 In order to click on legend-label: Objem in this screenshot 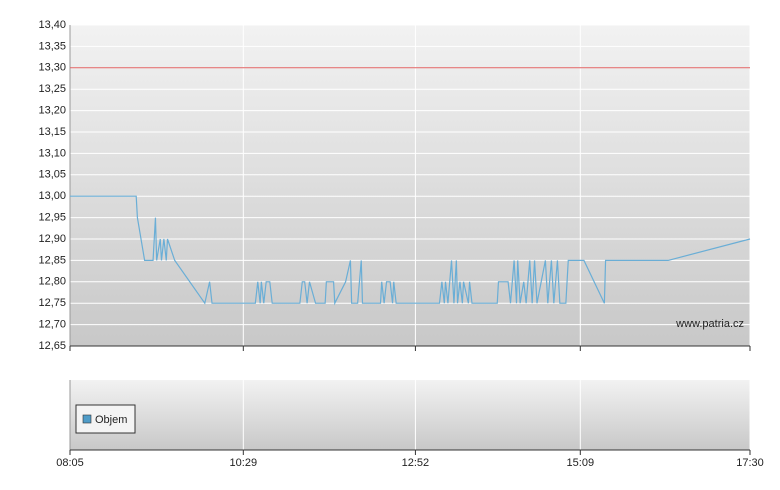, I will do `click(111, 420)`.